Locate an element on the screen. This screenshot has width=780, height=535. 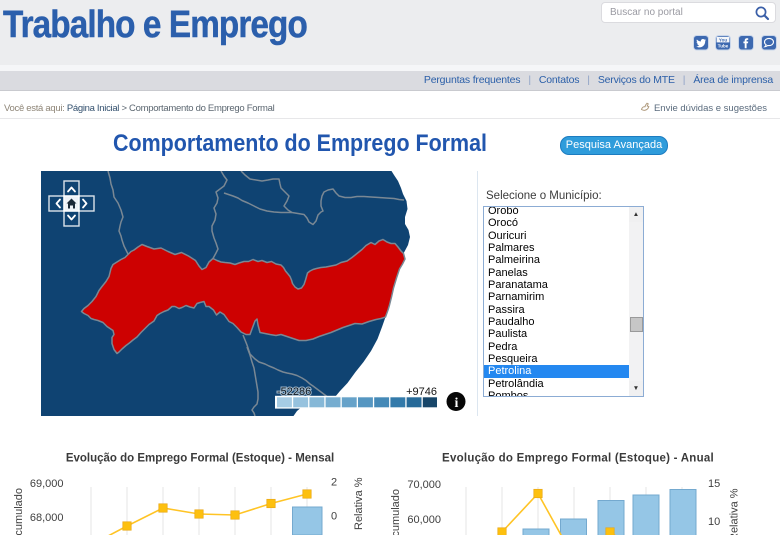
svg-text: 68,000 is located at coordinates (47, 518).